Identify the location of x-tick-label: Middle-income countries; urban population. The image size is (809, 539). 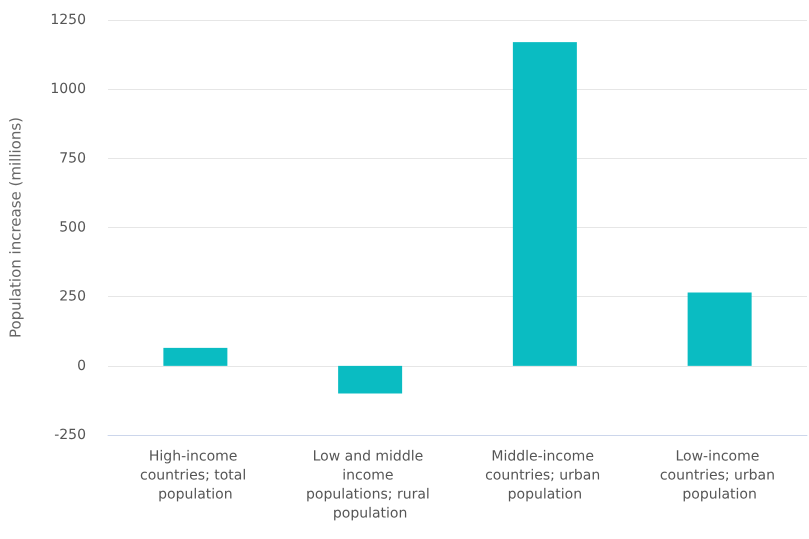
(545, 475).